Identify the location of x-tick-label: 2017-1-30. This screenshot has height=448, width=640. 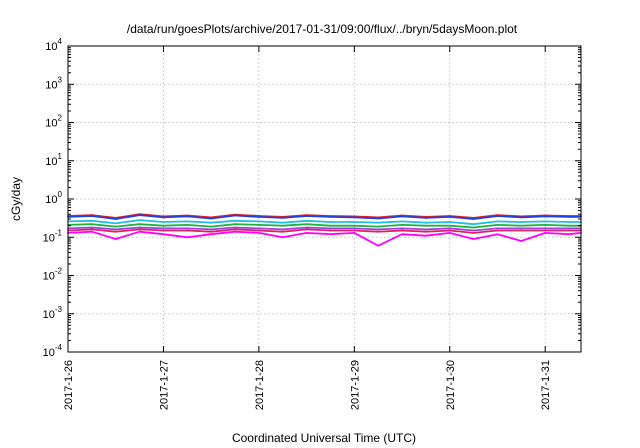
(451, 385).